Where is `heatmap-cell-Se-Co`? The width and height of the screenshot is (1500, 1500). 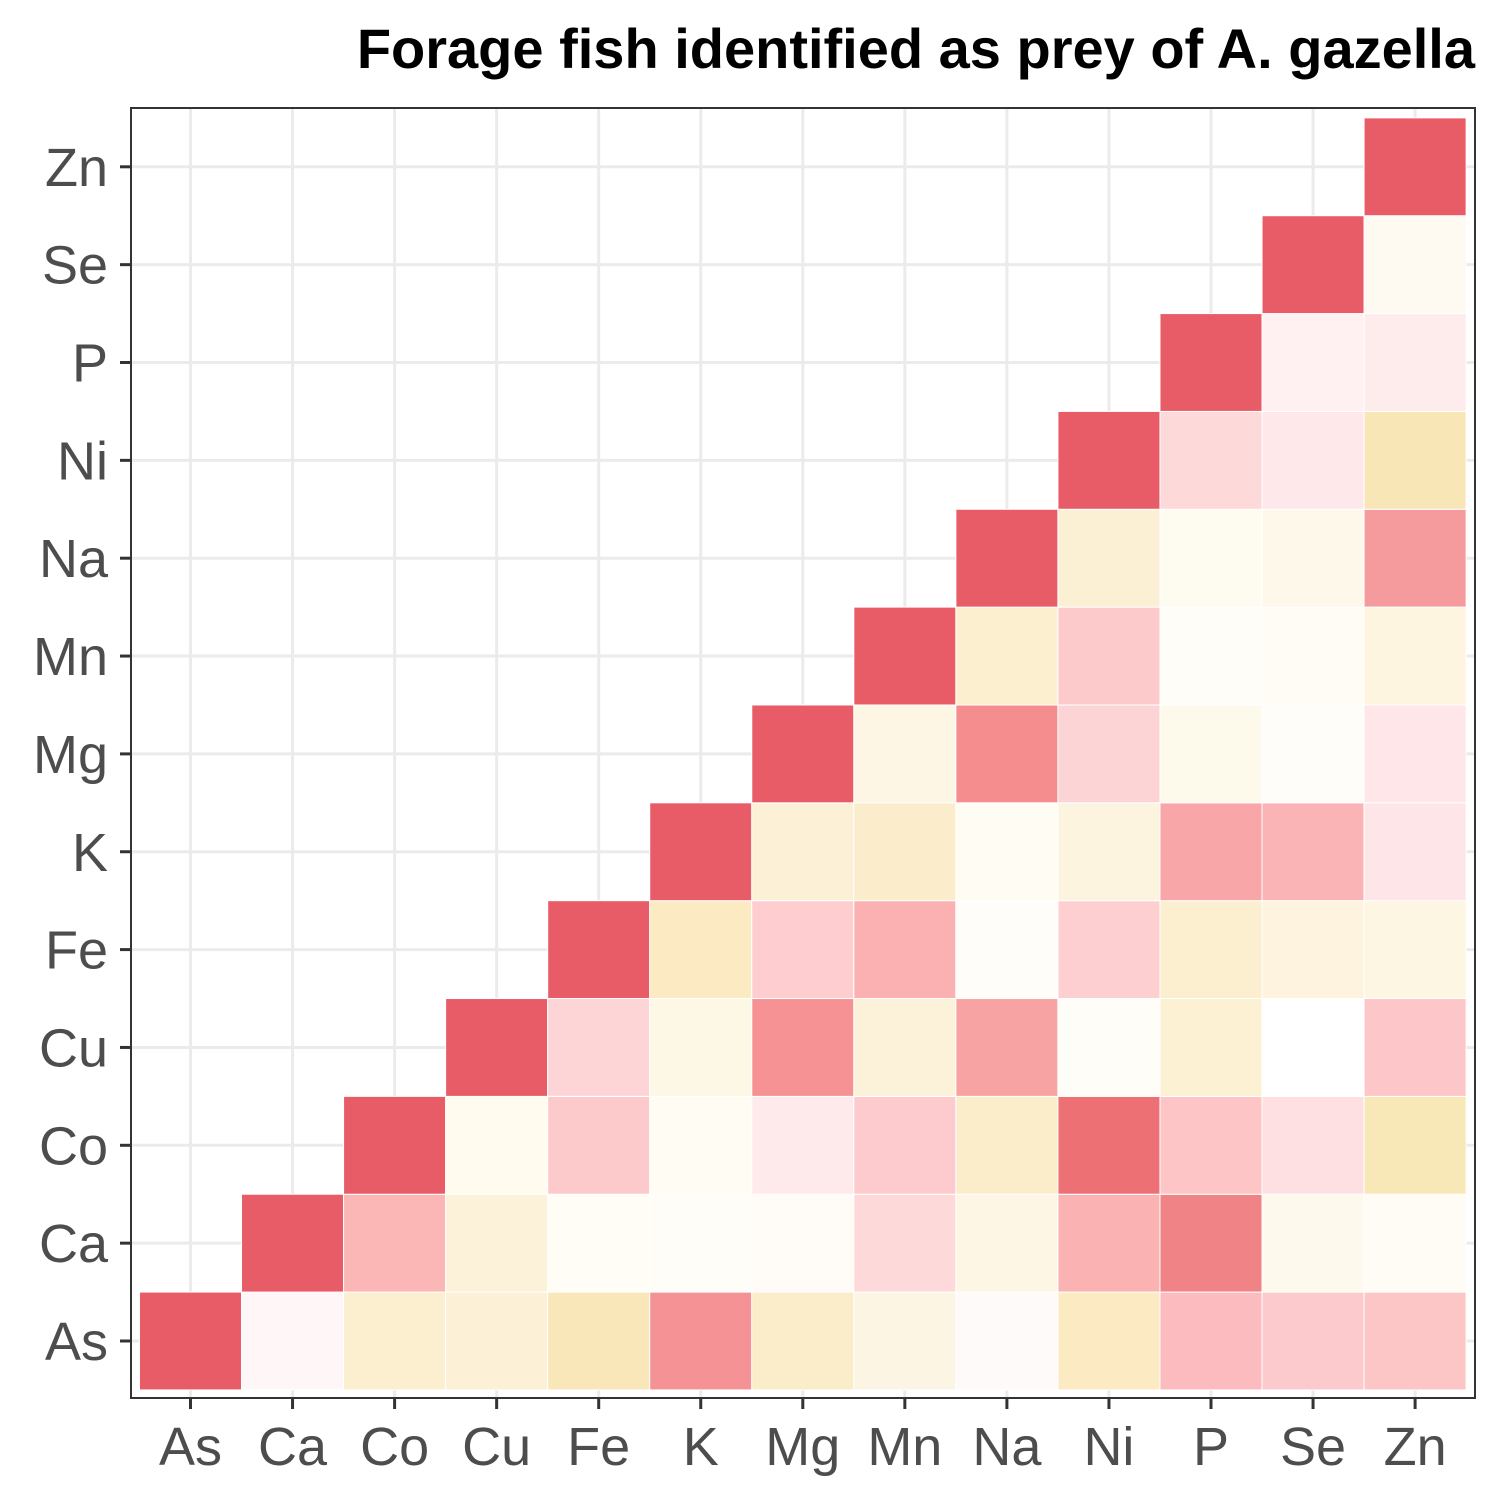 heatmap-cell-Se-Co is located at coordinates (1313, 1145).